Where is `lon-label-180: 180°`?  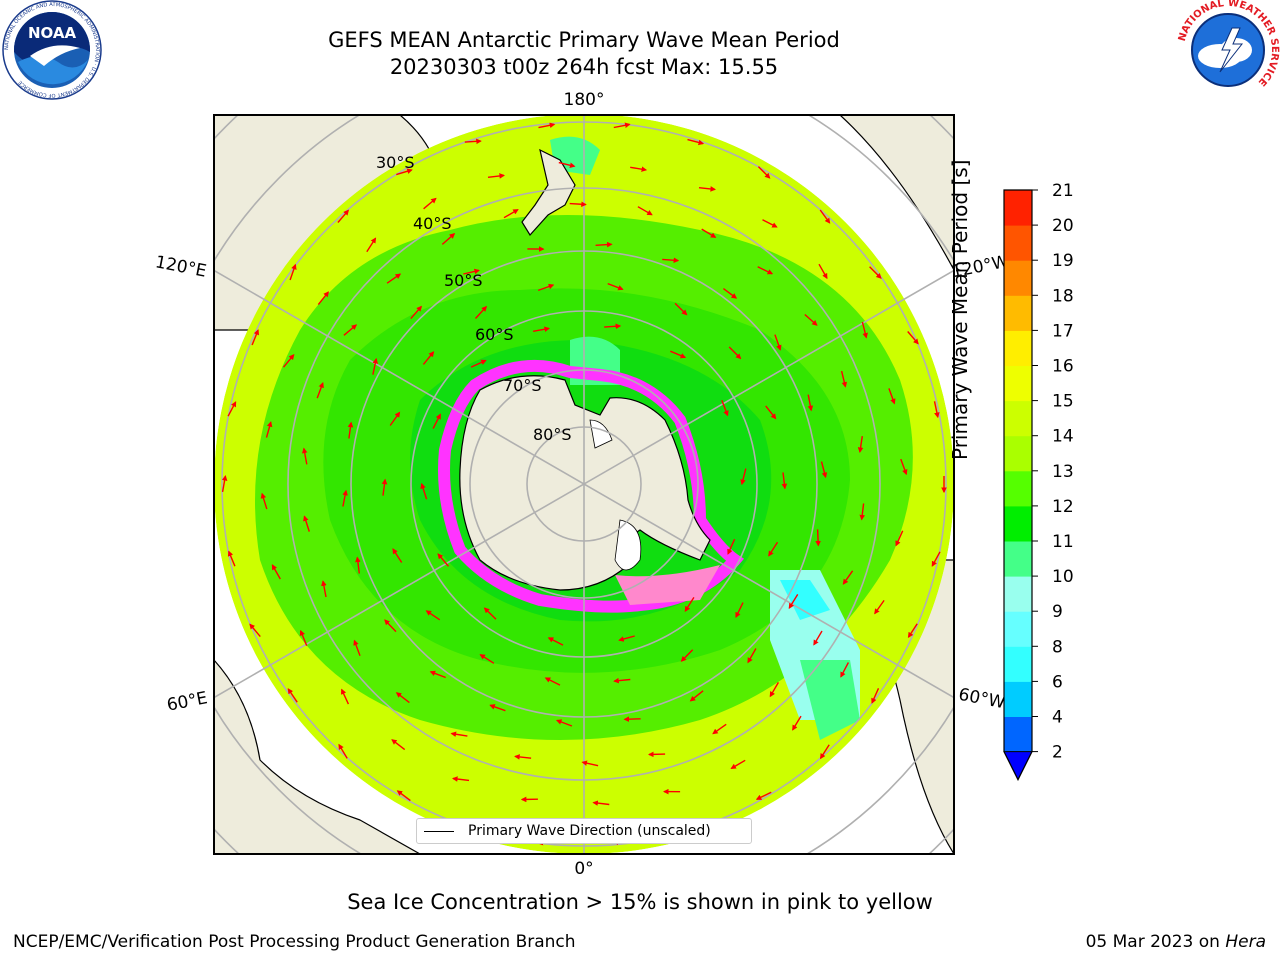 lon-label-180: 180° is located at coordinates (584, 100).